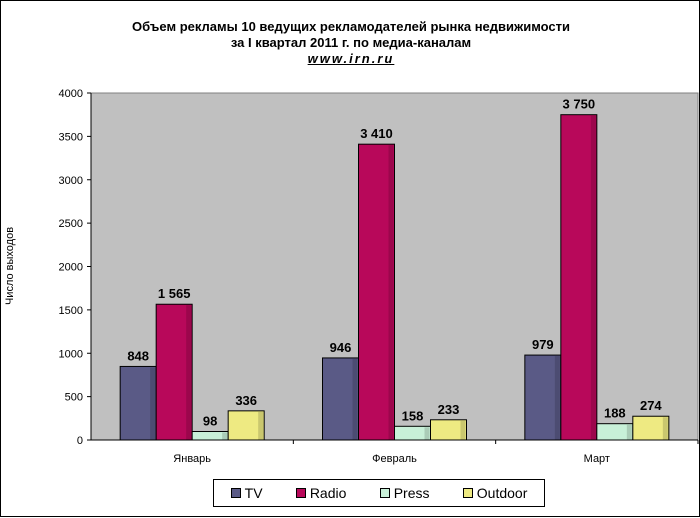  Describe the element at coordinates (192, 459) in the screenshot. I see `x-tick-label: Январь` at that location.